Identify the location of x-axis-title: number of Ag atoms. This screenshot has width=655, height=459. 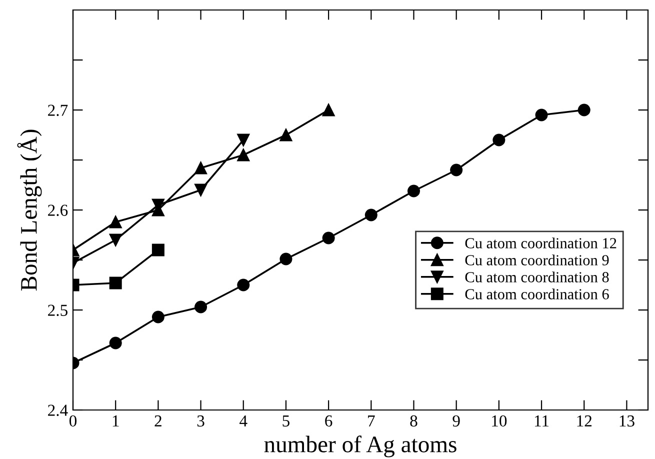
(360, 447).